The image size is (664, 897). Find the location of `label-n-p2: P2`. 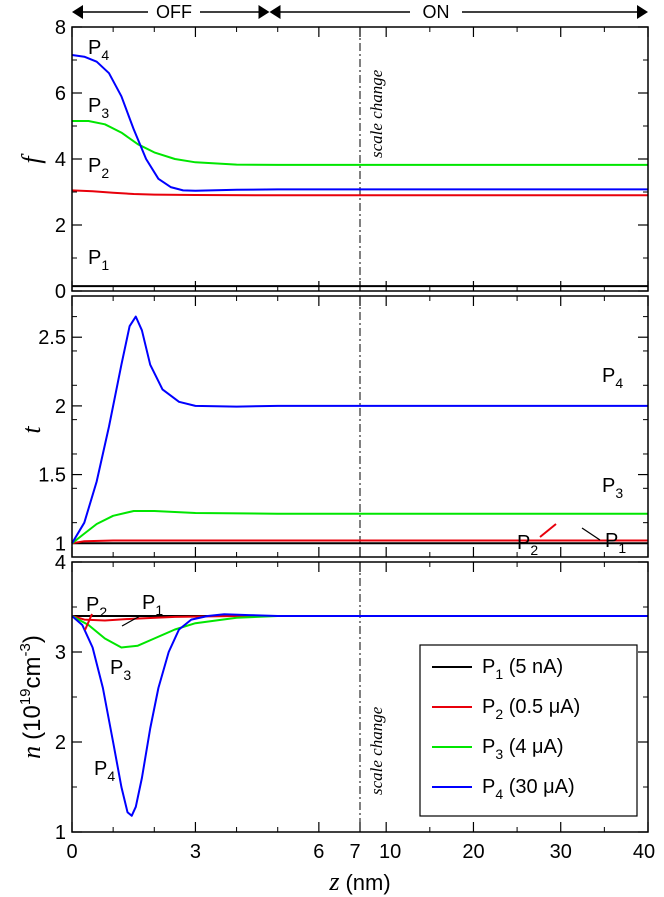

label-n-p2: P2 is located at coordinates (96, 607).